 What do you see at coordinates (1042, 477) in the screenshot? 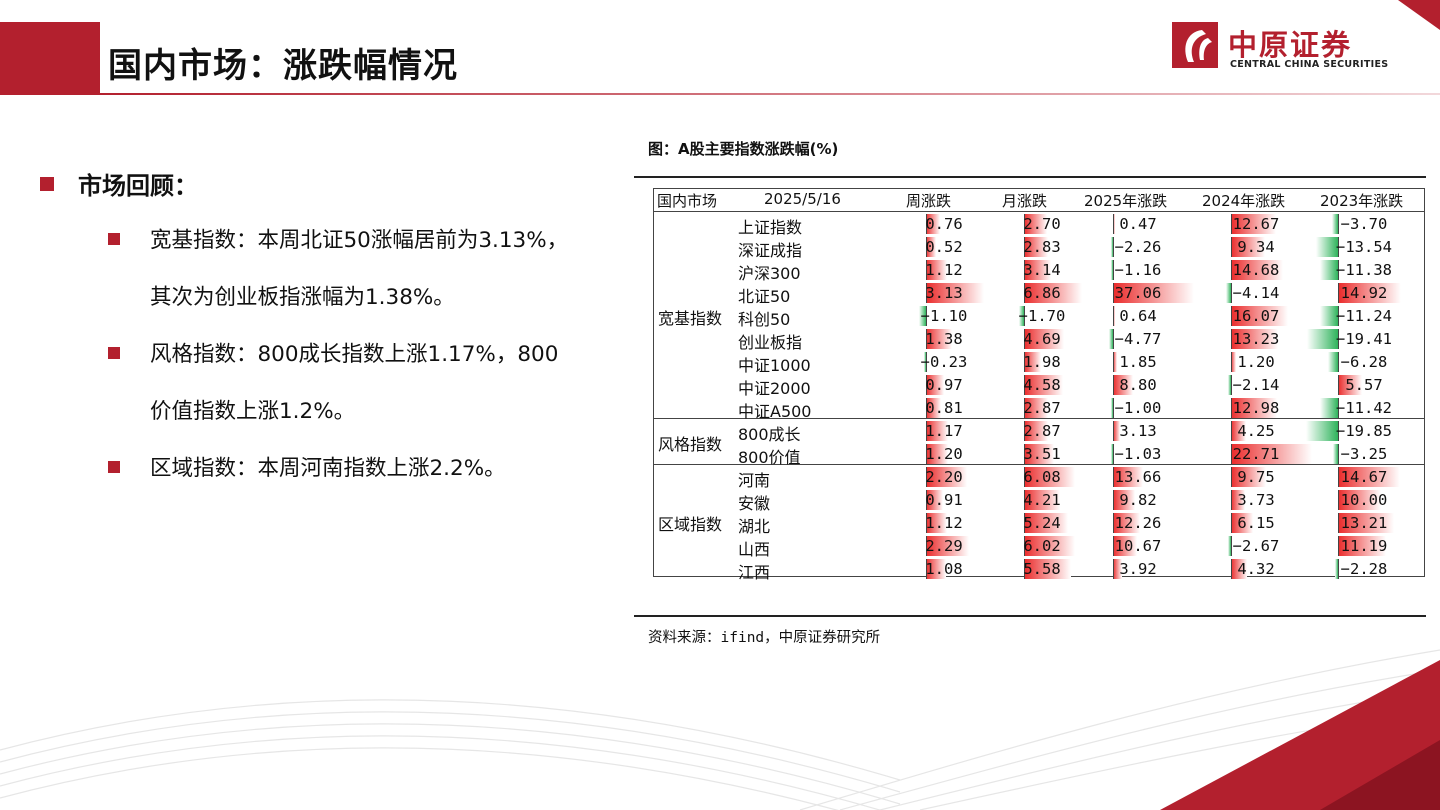
I see `value-label: 6.08` at bounding box center [1042, 477].